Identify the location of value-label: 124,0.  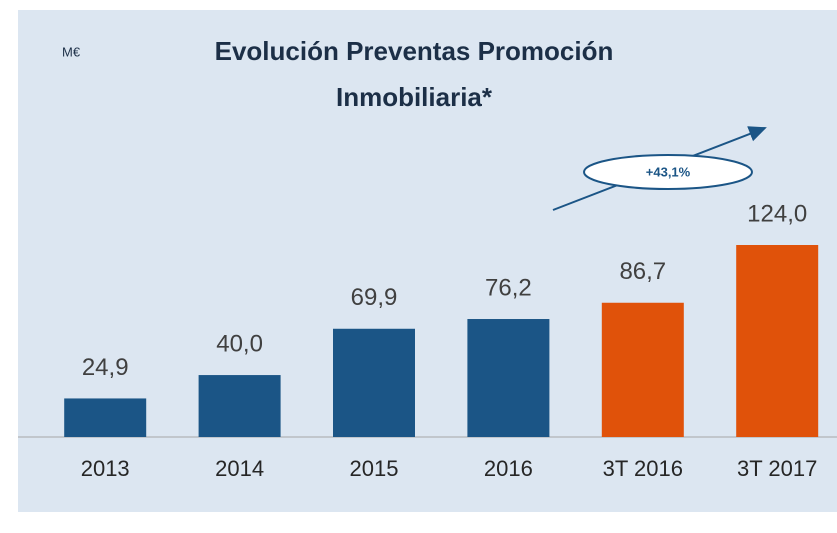
(777, 213).